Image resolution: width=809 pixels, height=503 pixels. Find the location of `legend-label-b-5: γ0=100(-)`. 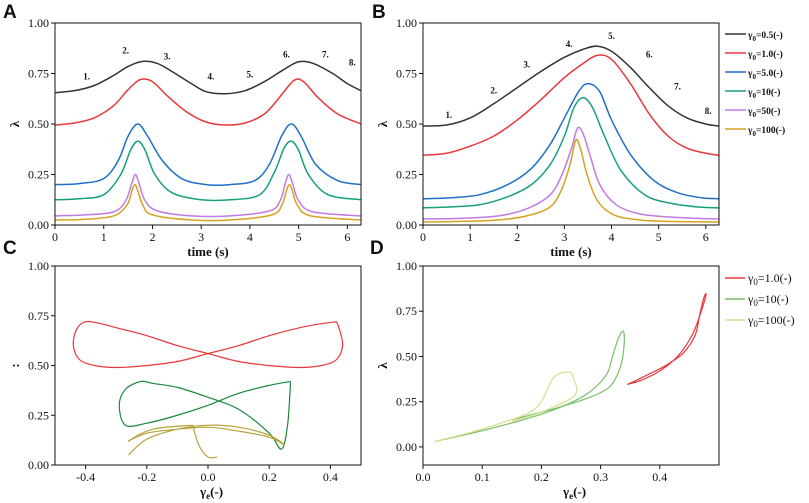

legend-label-b-5: γ0=100(-) is located at coordinates (766, 131).